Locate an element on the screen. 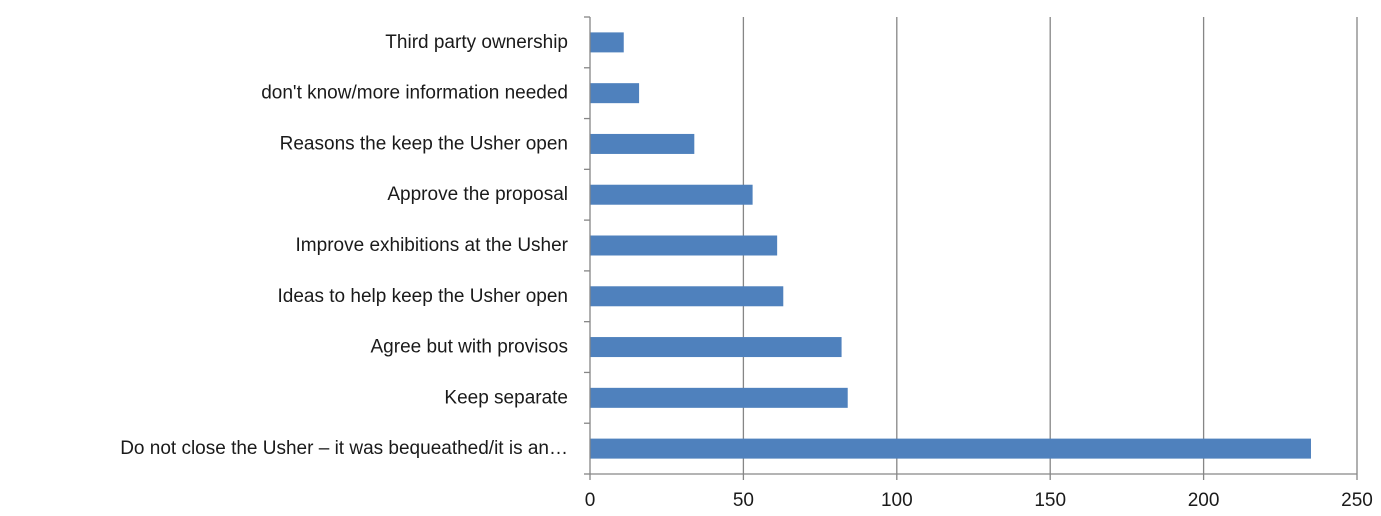 The image size is (1381, 516). category-label: Agree but with provisos is located at coordinates (470, 347).